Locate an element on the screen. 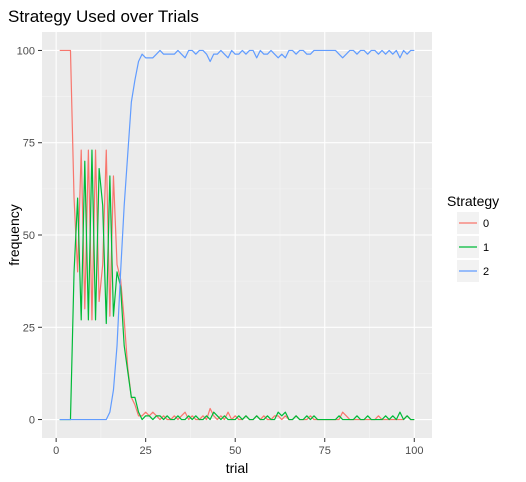 The height and width of the screenshot is (482, 526). legend-label: 1 is located at coordinates (486, 248).